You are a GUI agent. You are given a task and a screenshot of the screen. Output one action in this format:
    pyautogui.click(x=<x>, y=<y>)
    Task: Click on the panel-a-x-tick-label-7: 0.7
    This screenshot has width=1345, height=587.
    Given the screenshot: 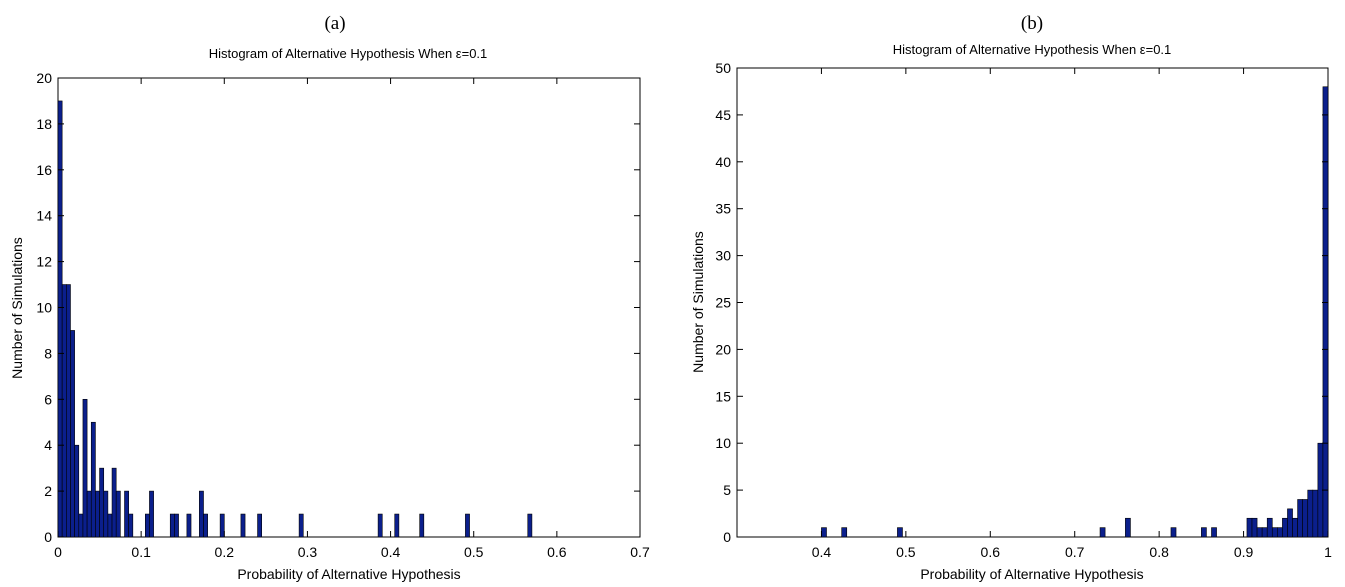 What is the action you would take?
    pyautogui.click(x=640, y=552)
    